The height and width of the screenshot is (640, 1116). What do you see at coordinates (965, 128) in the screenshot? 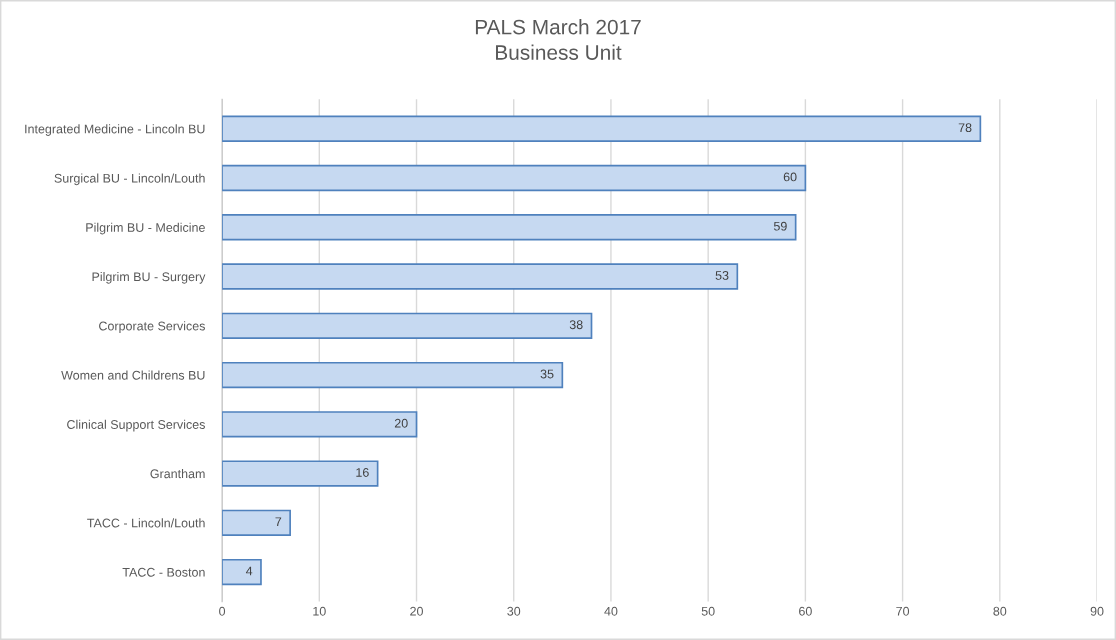
I see `data-label: 78` at bounding box center [965, 128].